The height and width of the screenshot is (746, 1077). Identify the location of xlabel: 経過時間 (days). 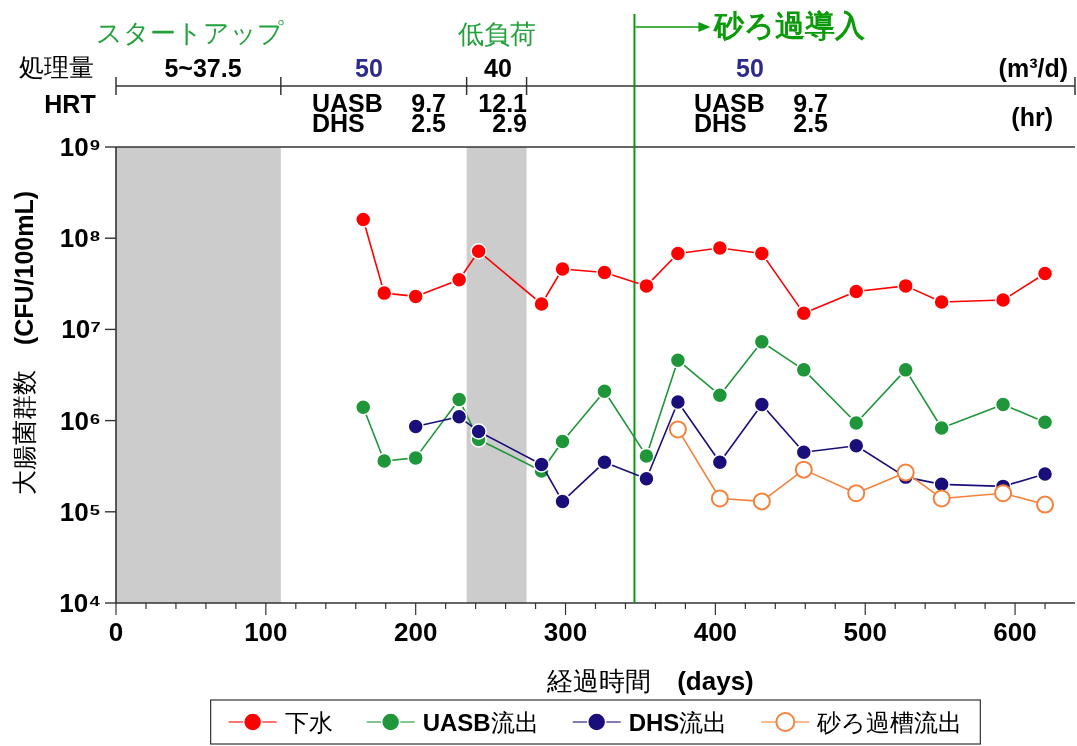
(650, 681).